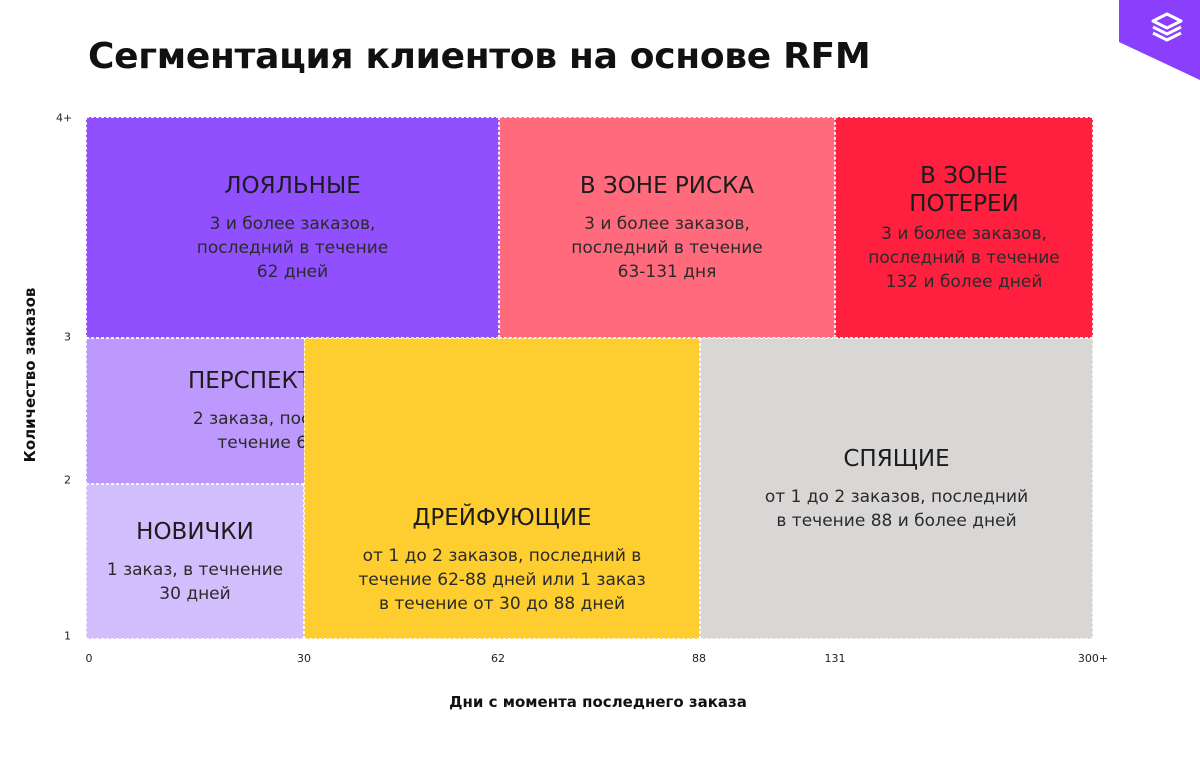  Describe the element at coordinates (598, 702) in the screenshot. I see `x-axis-label: Дни с момента последнего заказа` at that location.